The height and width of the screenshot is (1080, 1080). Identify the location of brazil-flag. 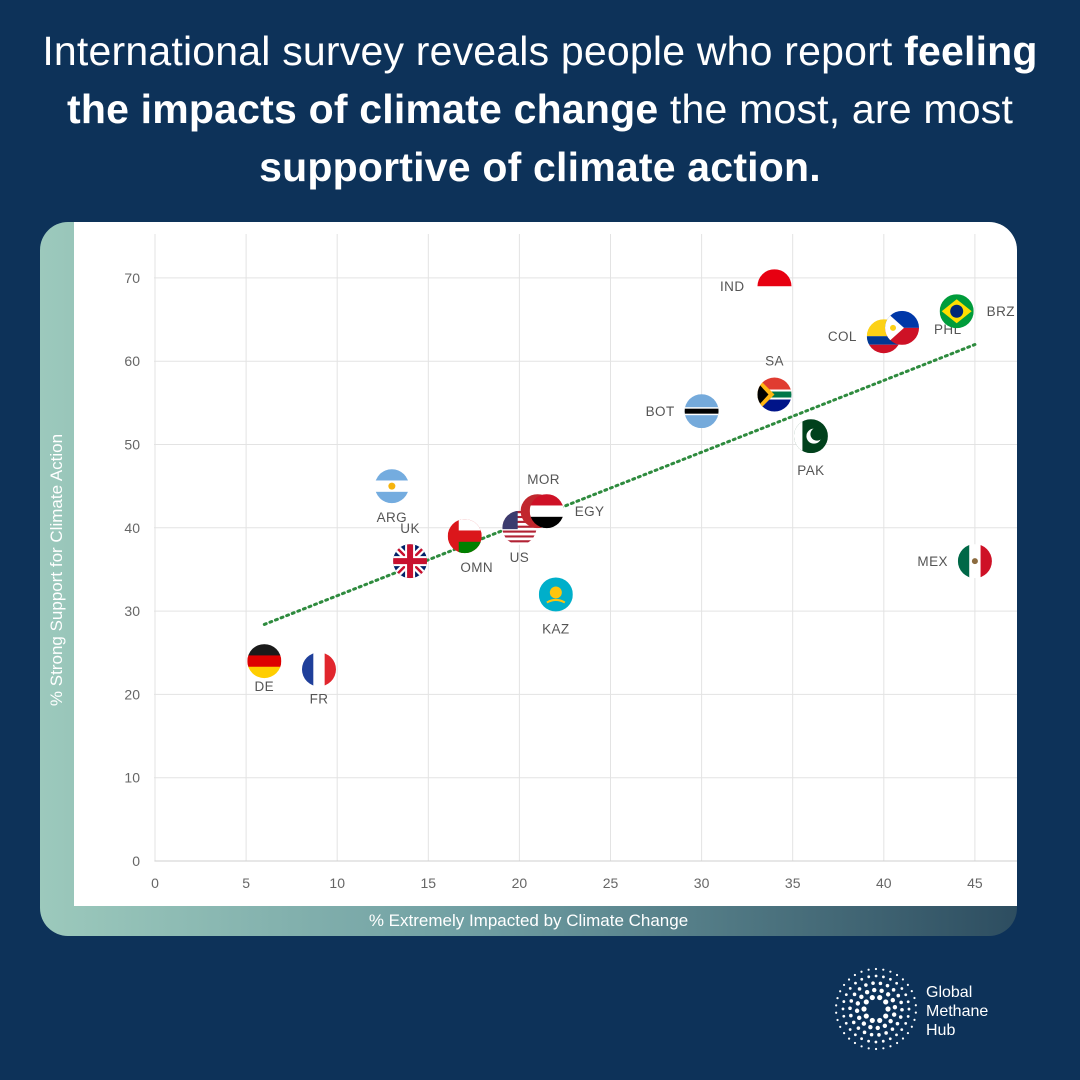
(956, 311).